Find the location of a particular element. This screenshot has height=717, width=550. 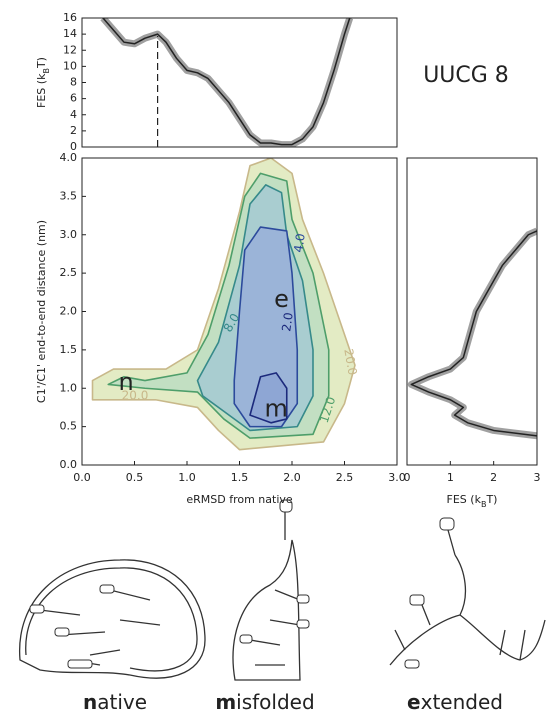

y-tick-label: 16 is located at coordinates (70, 17).